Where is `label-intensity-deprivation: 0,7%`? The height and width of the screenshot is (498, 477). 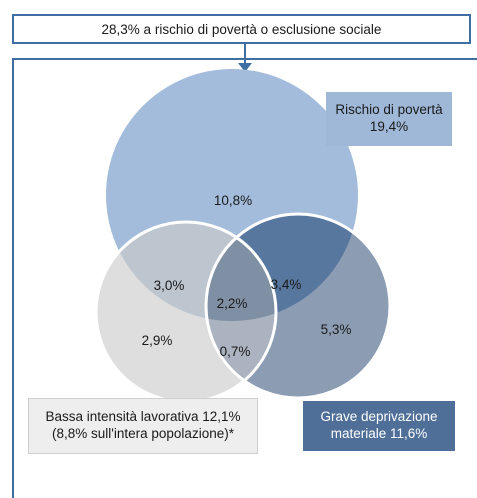
label-intensity-deprivation: 0,7% is located at coordinates (235, 351).